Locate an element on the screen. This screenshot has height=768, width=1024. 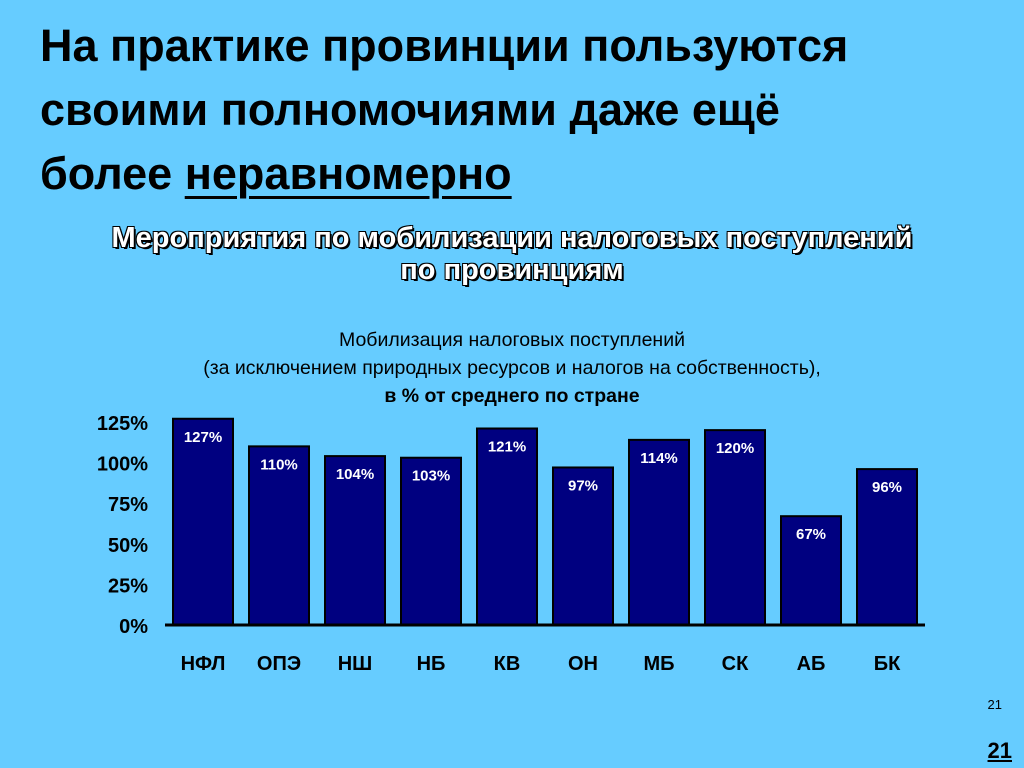
x-tick-label: СК is located at coordinates (735, 664).